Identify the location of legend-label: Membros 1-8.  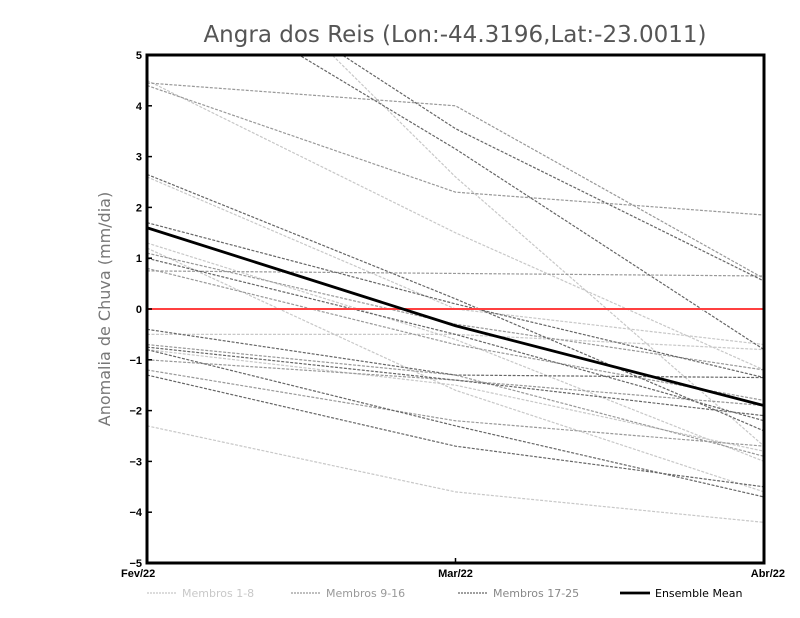
(218, 593).